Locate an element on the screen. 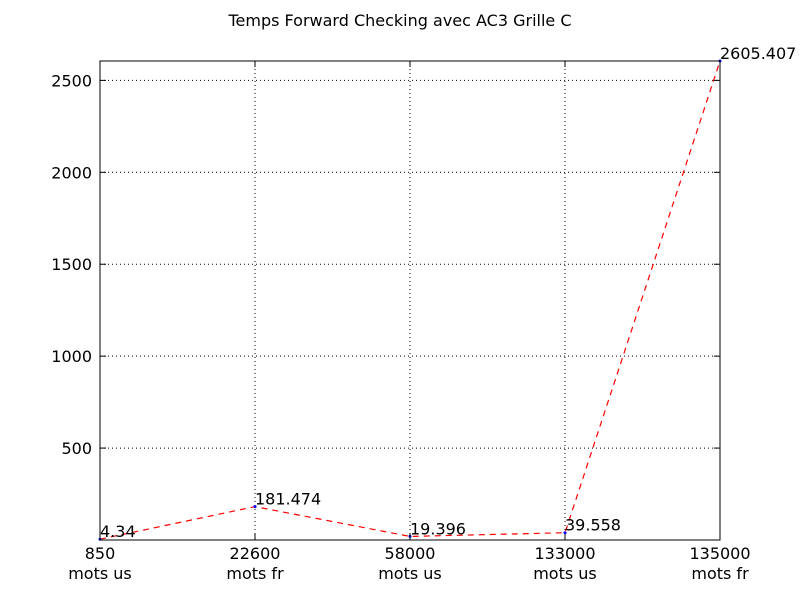  y-tick-label: 1000 is located at coordinates (71, 356).